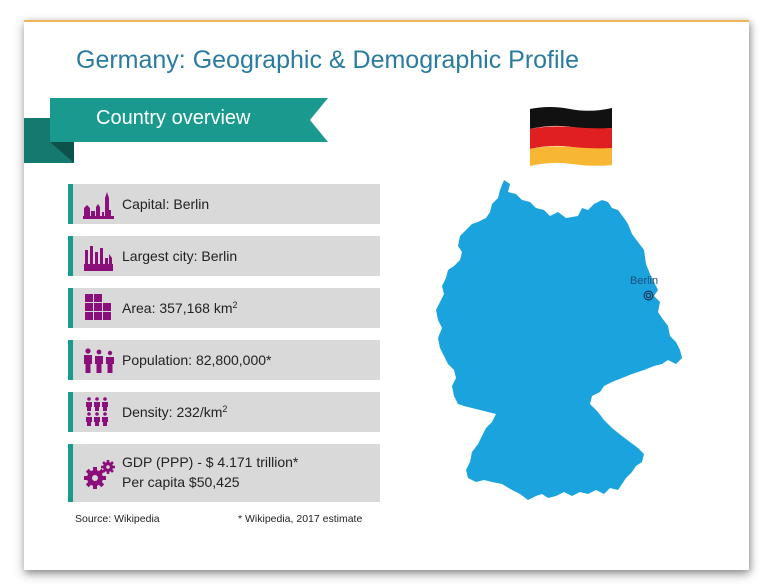 The image size is (768, 588). I want to click on section-ribbon, so click(189, 120).